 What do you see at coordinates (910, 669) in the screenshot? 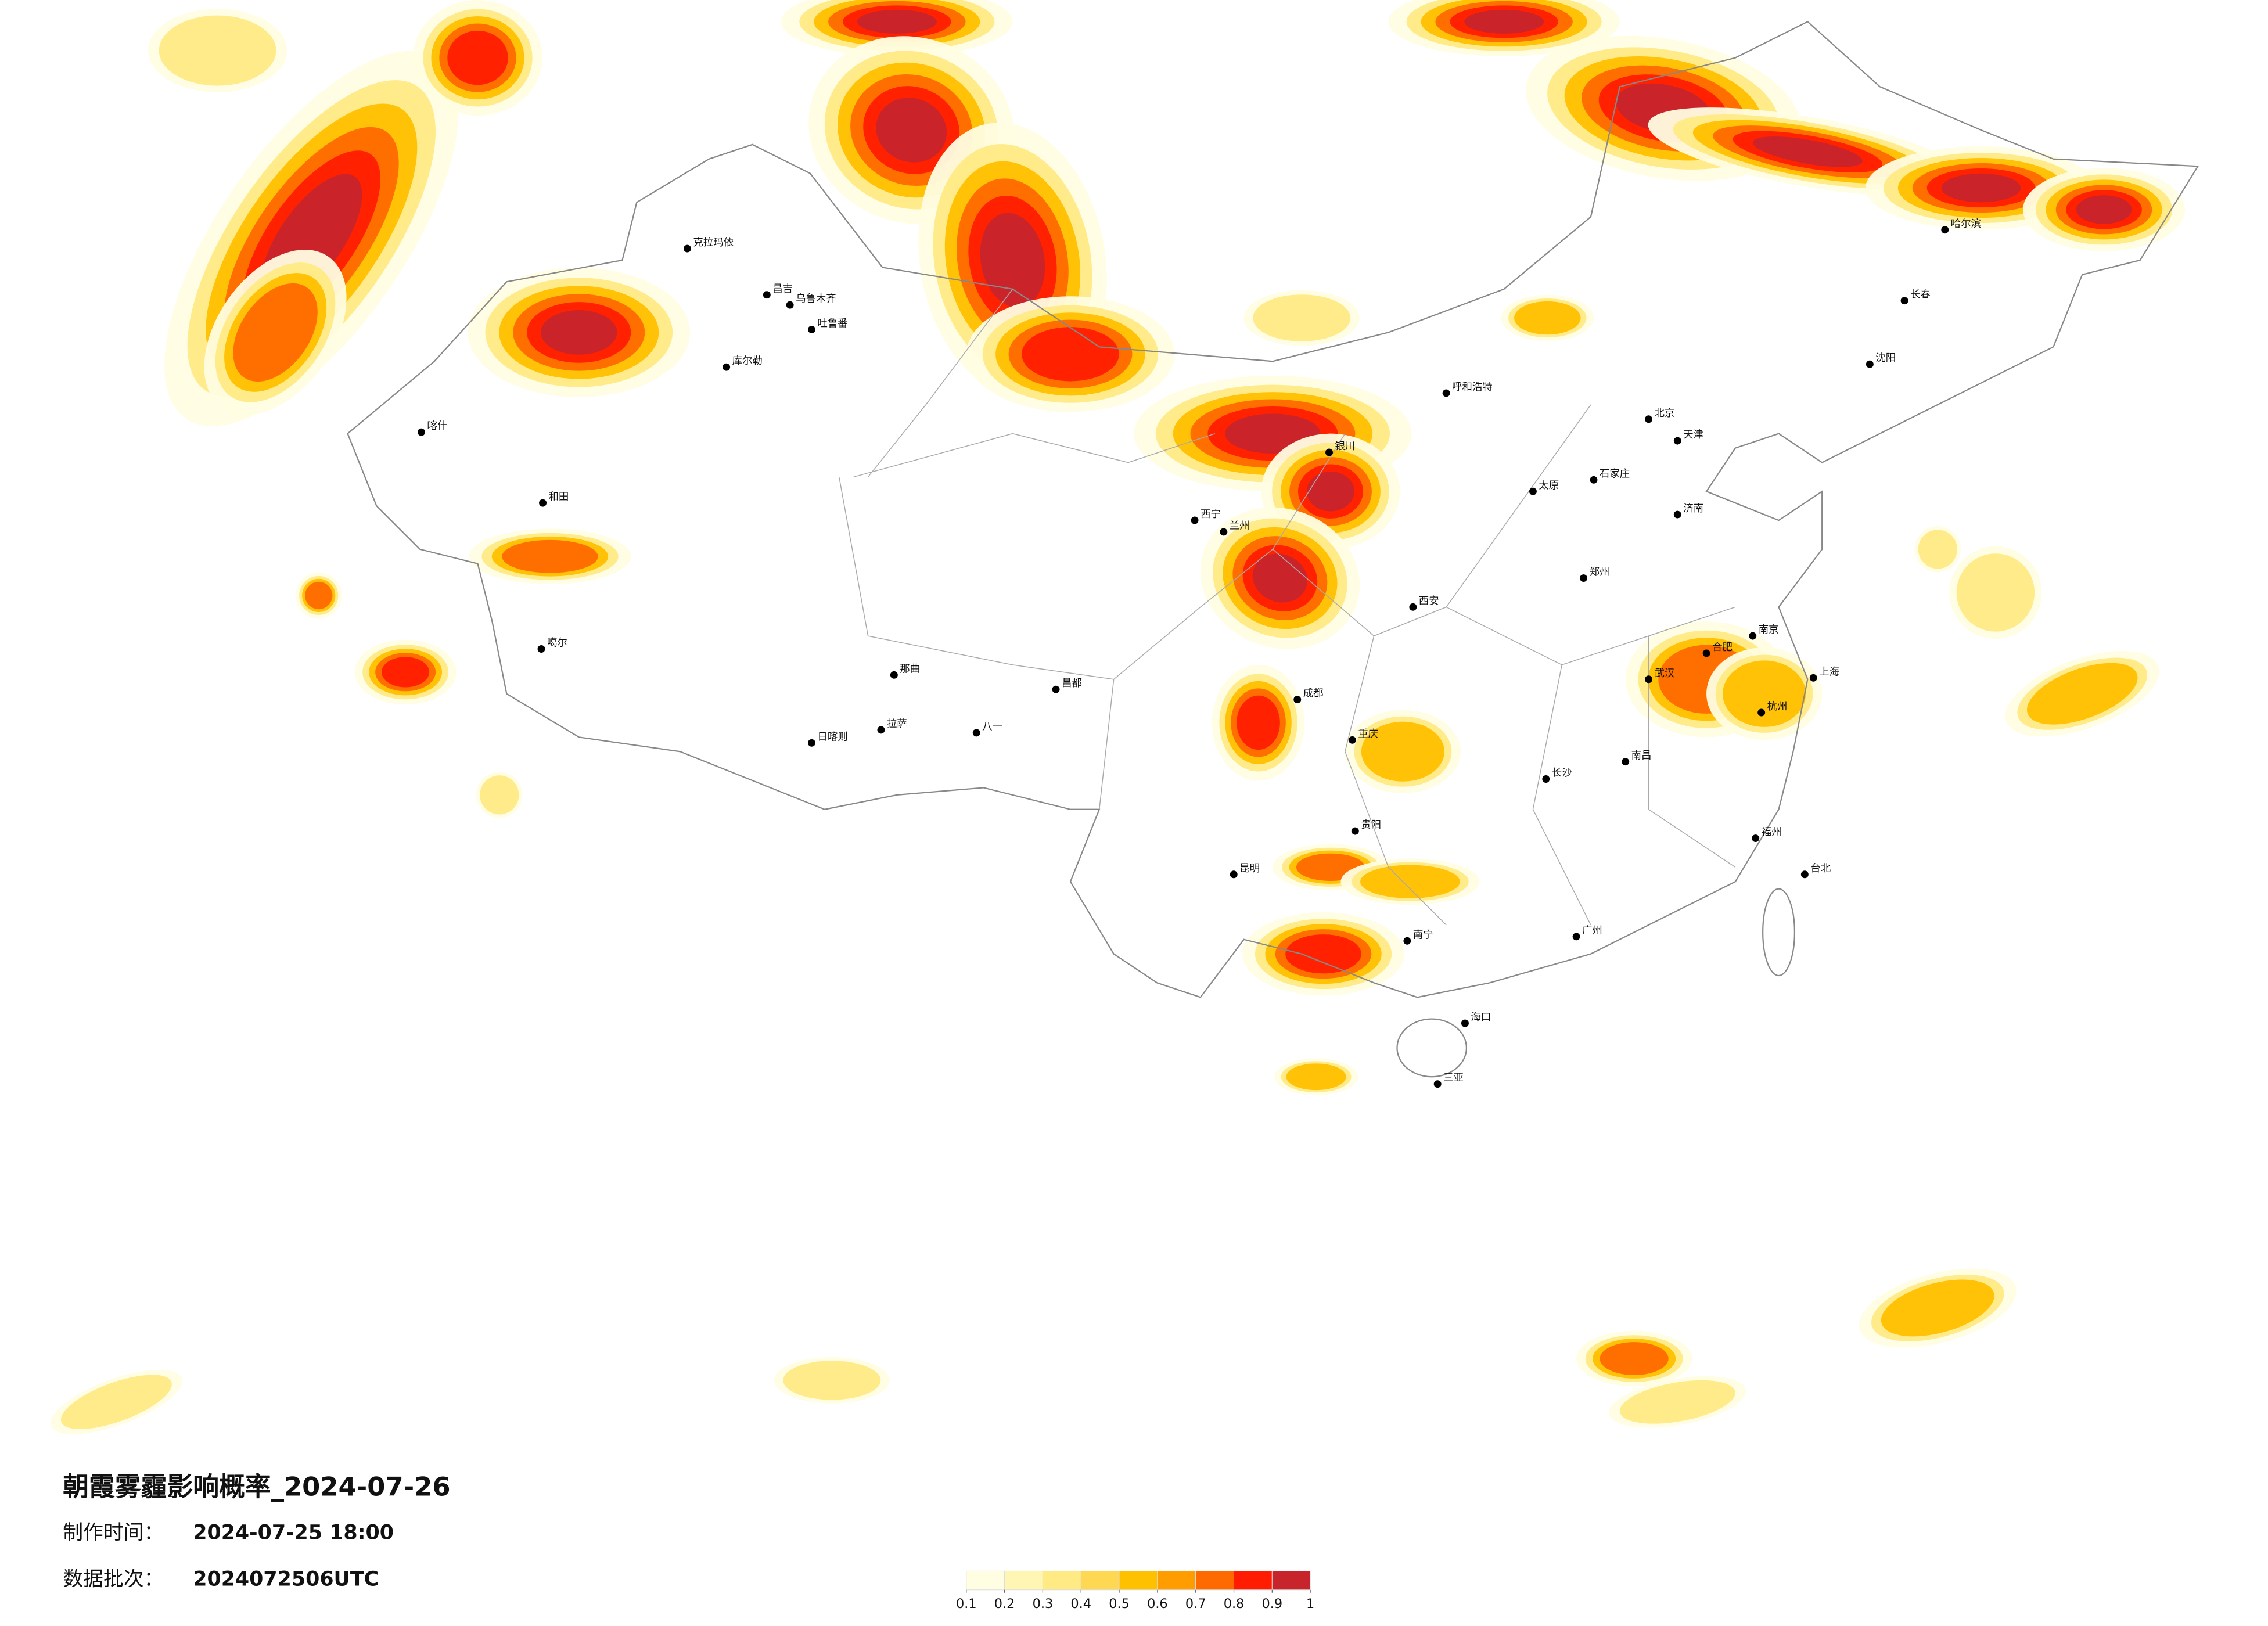
I see `city-label: 那曲` at bounding box center [910, 669].